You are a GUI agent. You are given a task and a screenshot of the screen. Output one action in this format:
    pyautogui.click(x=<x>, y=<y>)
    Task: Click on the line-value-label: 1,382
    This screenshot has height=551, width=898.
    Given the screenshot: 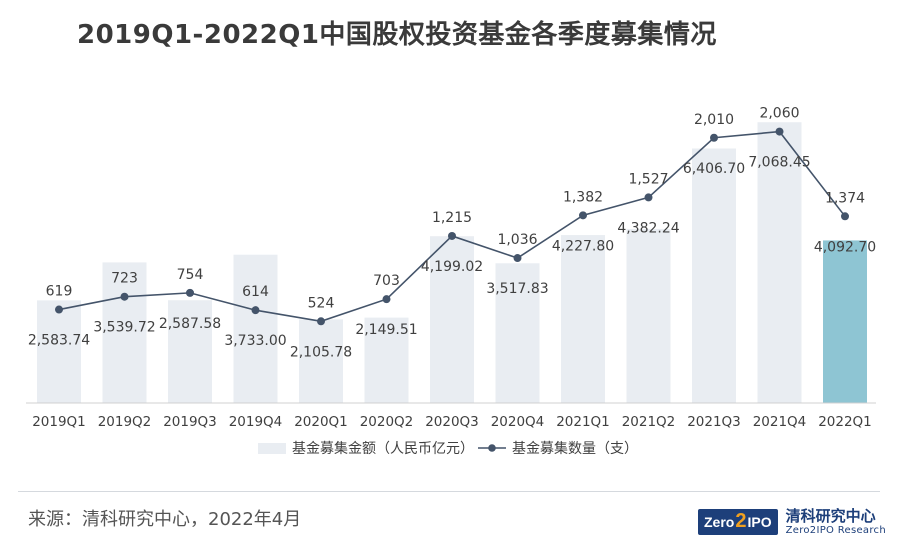 What is the action you would take?
    pyautogui.click(x=583, y=197)
    